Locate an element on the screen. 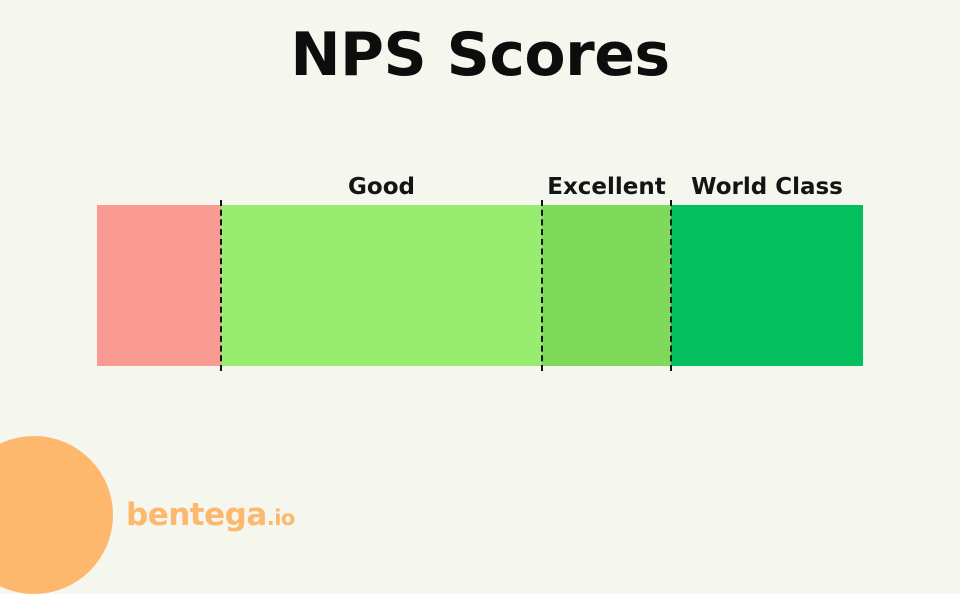 This screenshot has width=960, height=594. page-title: NPS Scores is located at coordinates (480, 55).